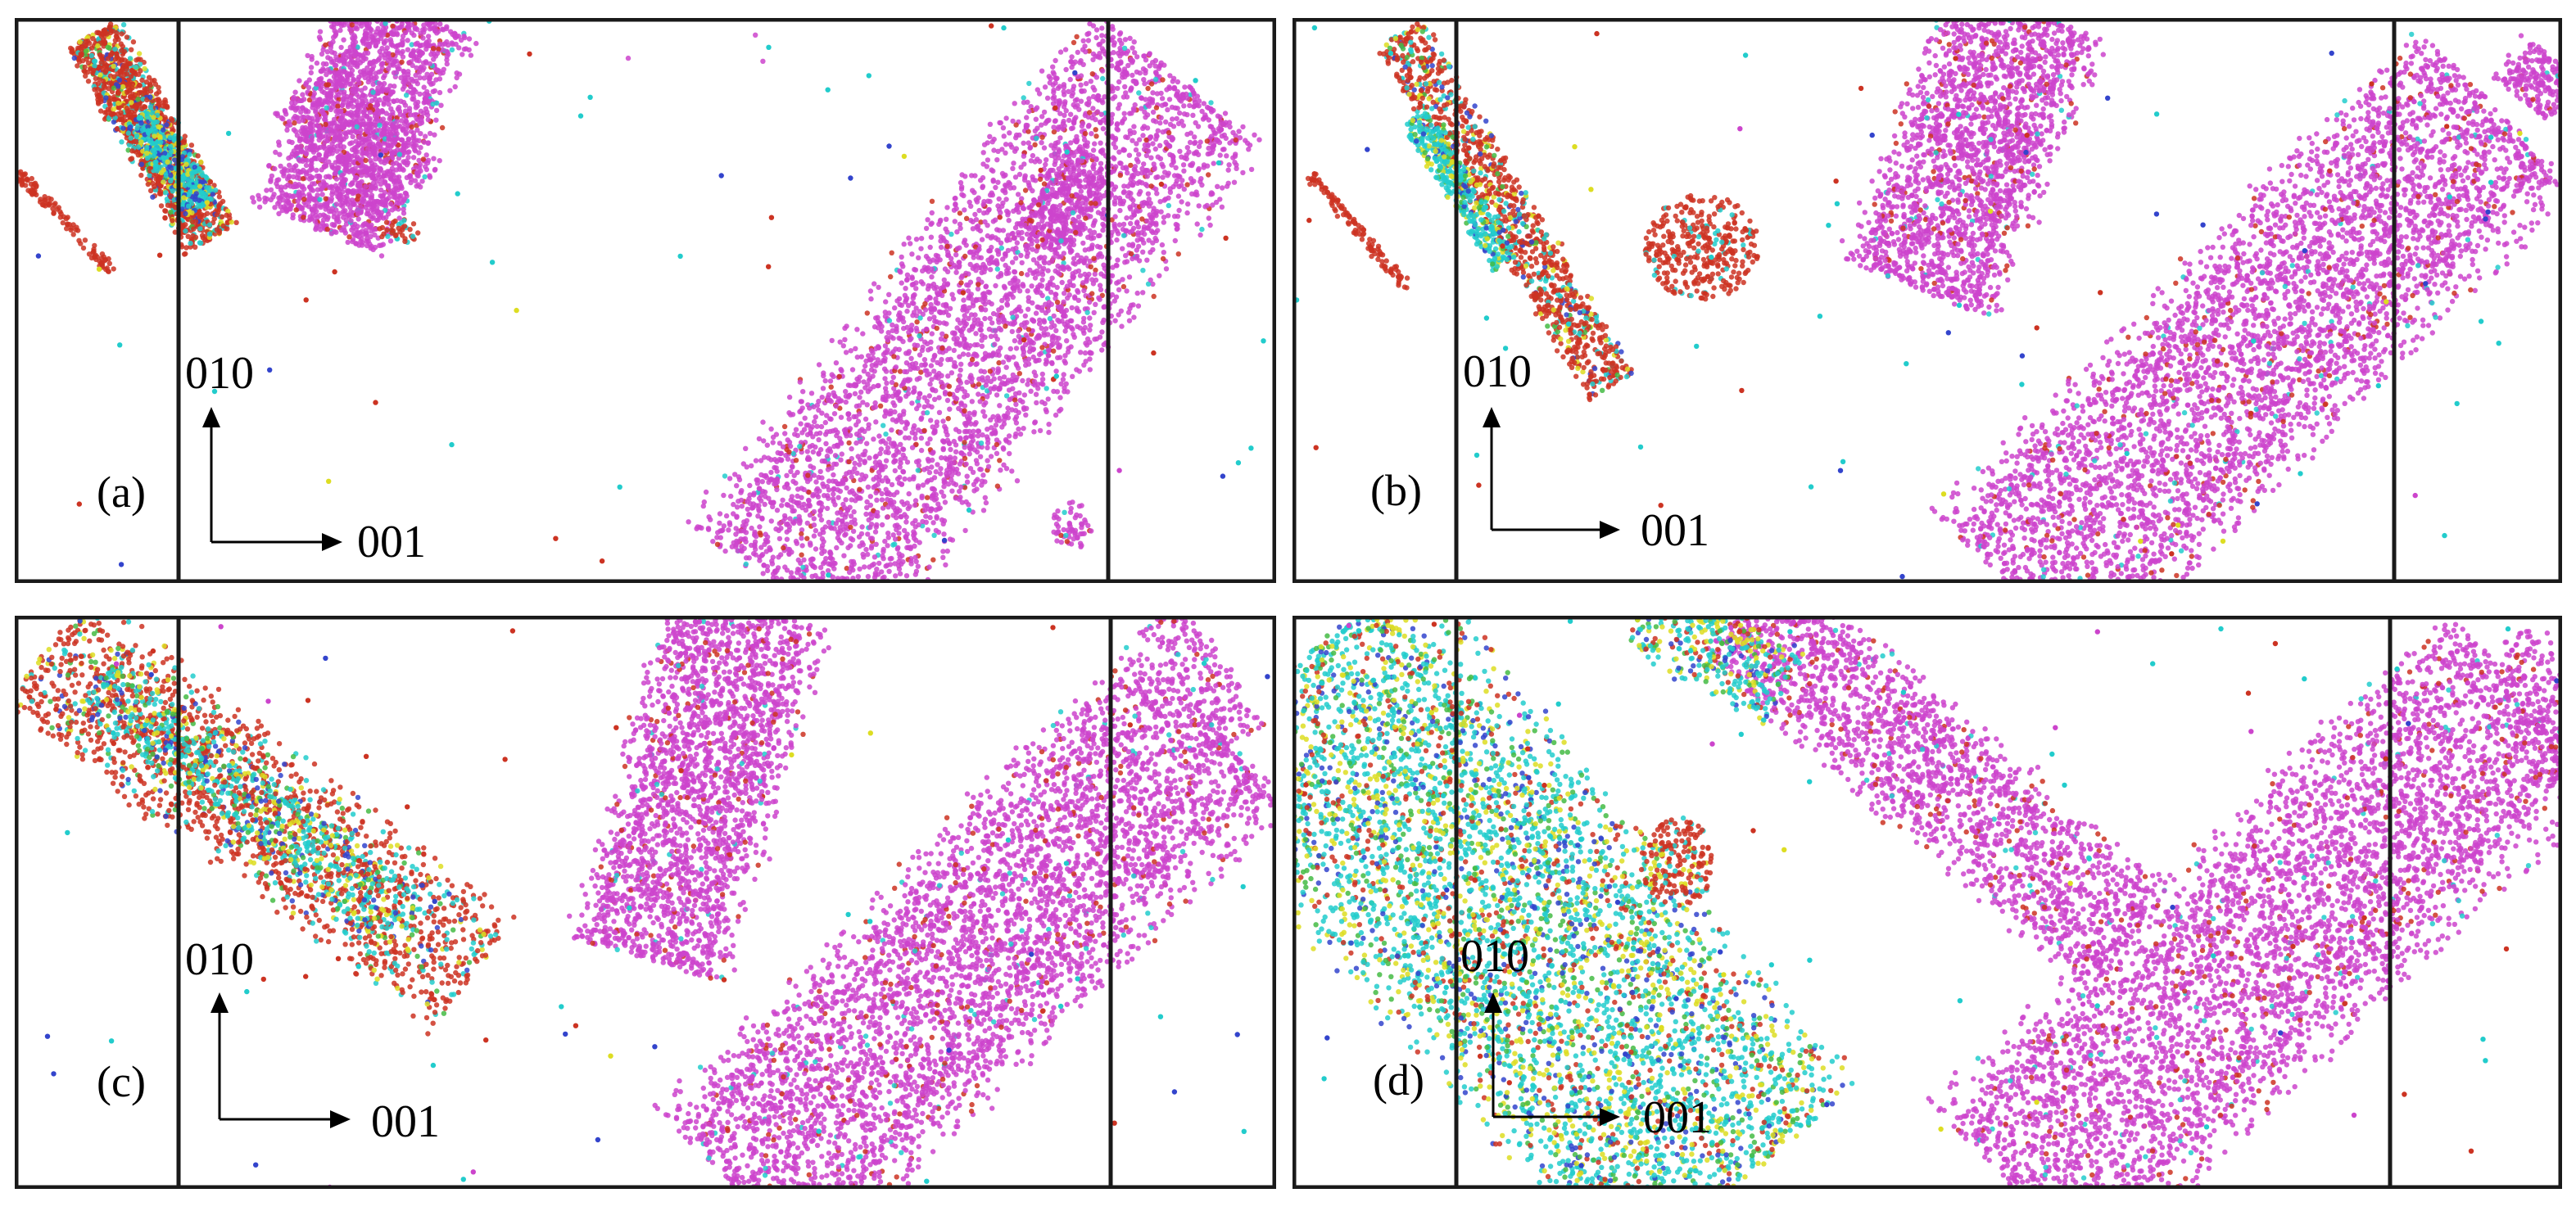 Image resolution: width=2576 pixels, height=1211 pixels. What do you see at coordinates (121, 1082) in the screenshot?
I see `panel-label: (c)` at bounding box center [121, 1082].